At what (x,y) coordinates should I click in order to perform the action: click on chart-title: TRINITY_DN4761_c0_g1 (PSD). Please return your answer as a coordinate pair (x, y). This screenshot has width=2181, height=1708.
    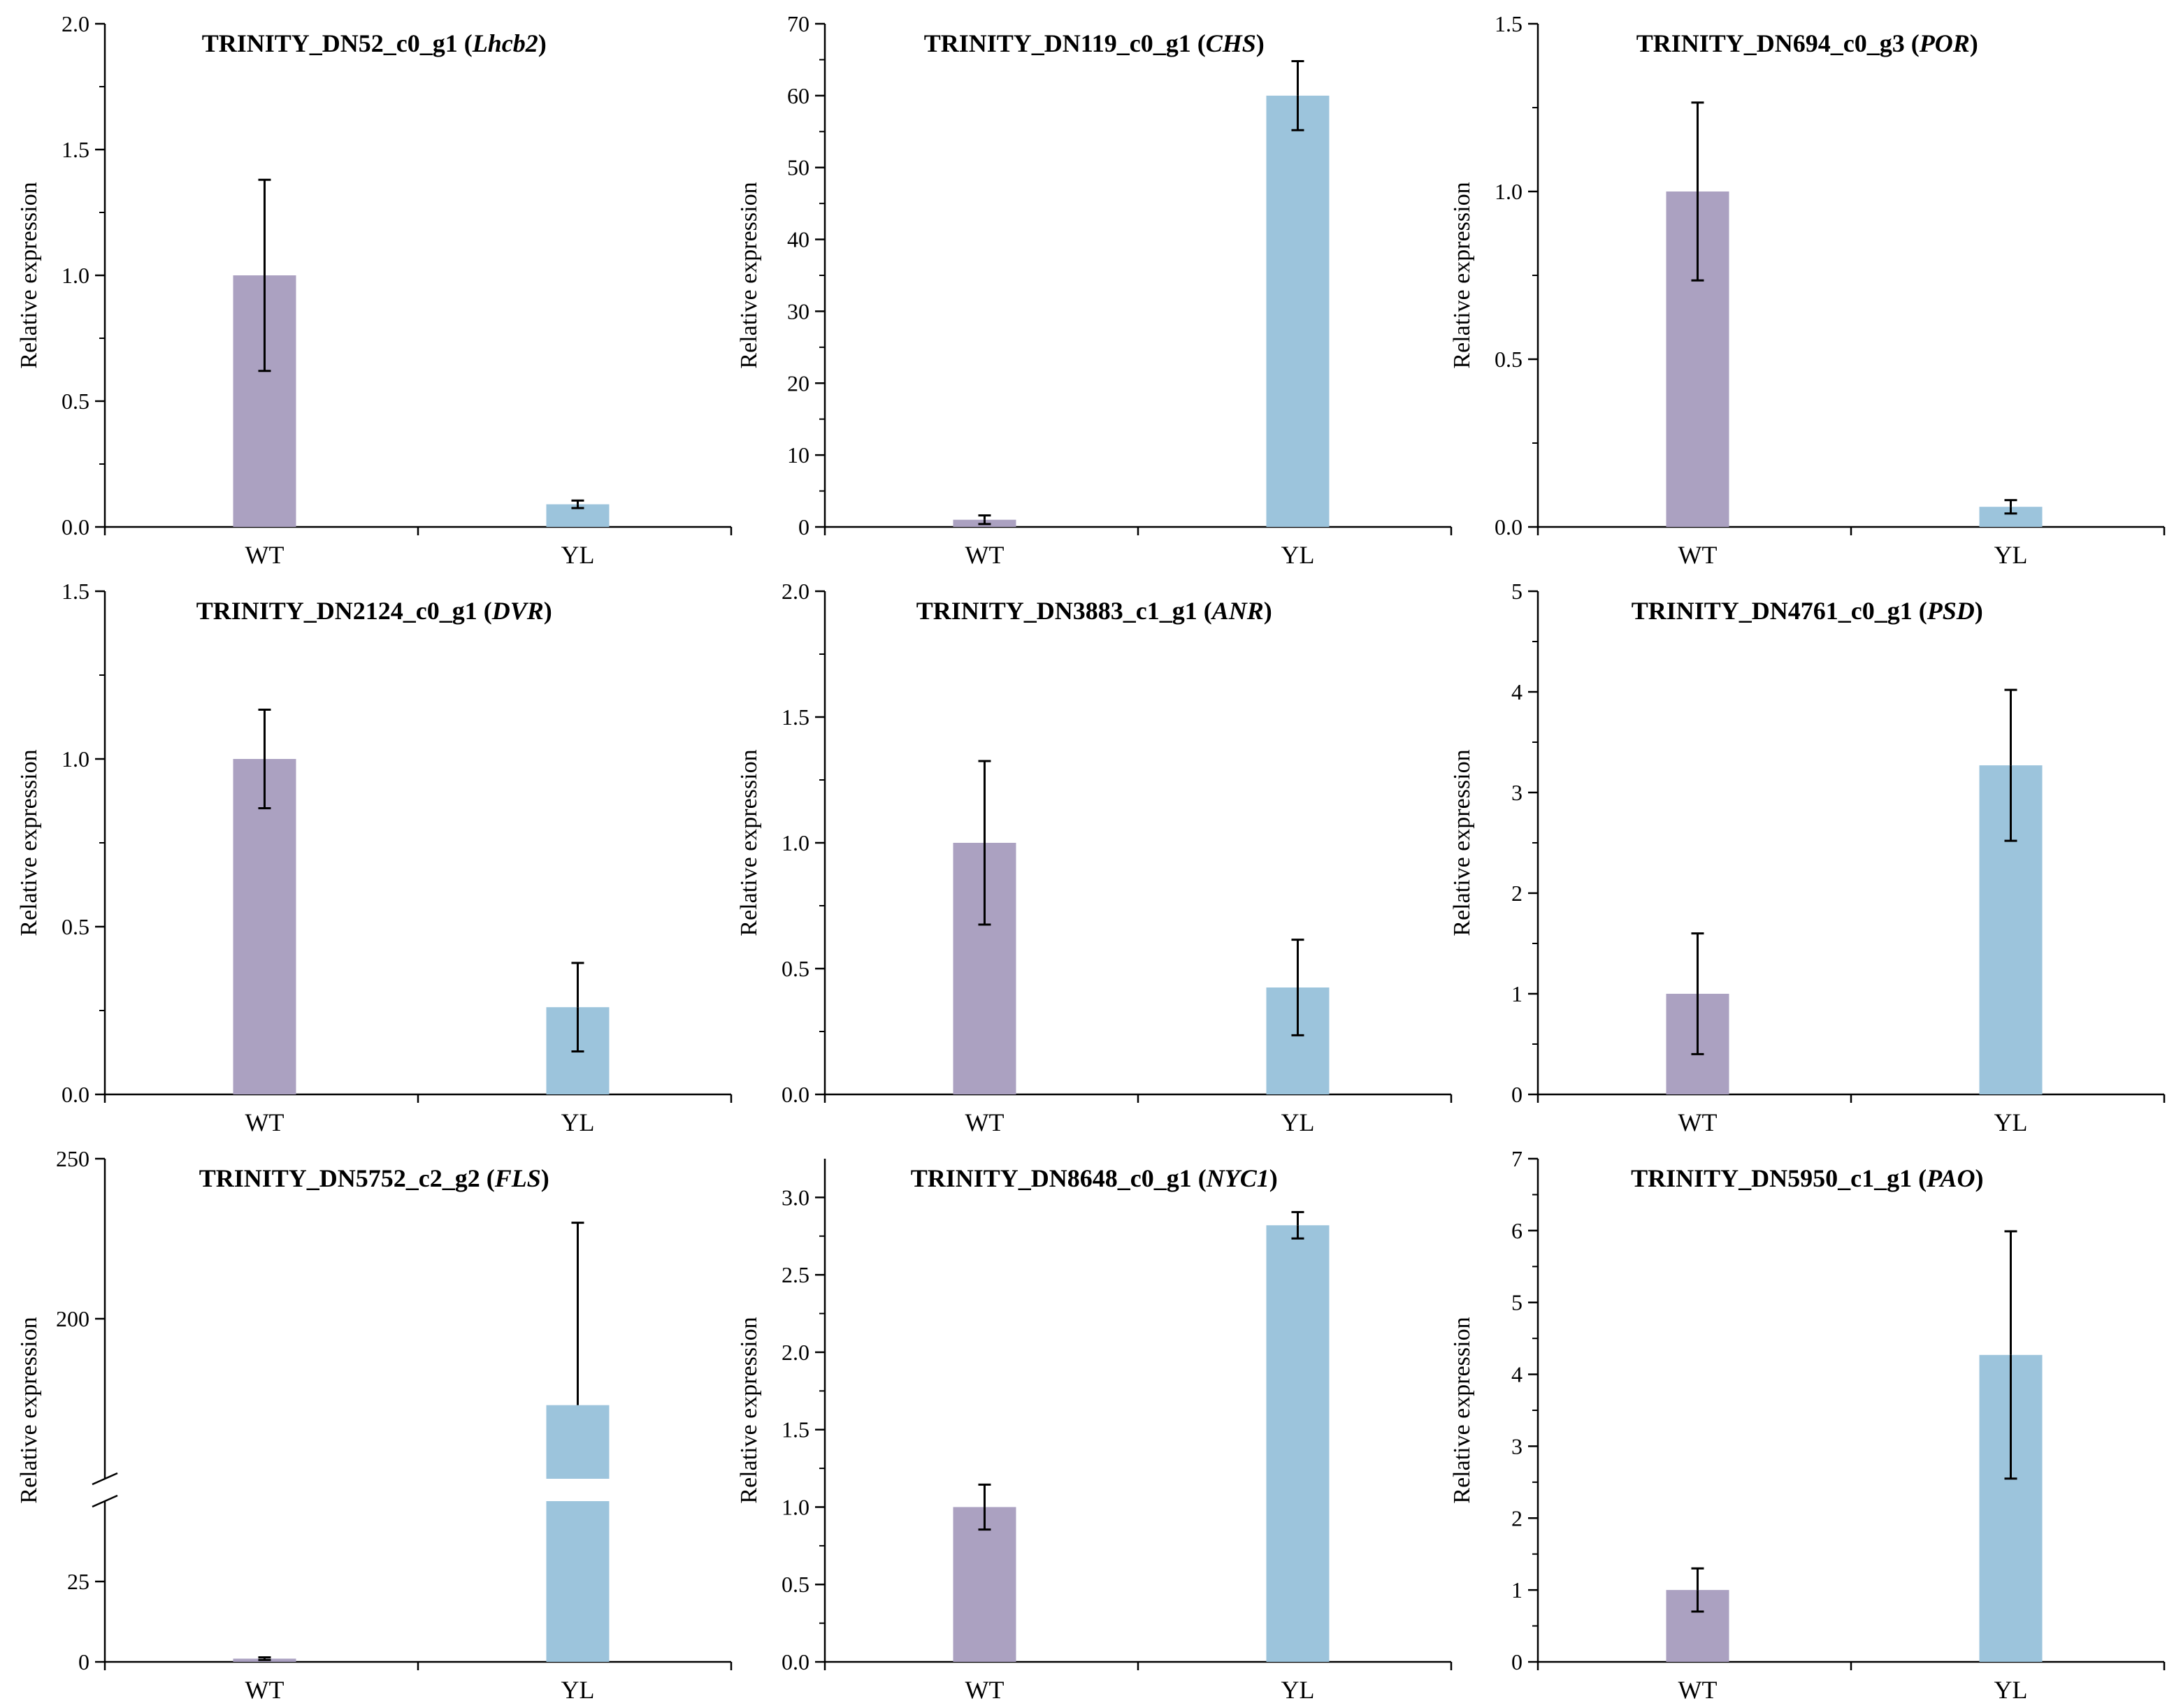
    Looking at the image, I should click on (1807, 611).